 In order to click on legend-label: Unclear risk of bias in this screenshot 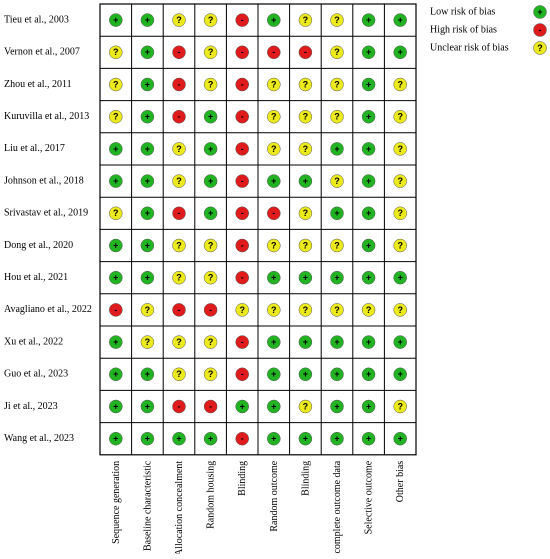, I will do `click(469, 47)`.